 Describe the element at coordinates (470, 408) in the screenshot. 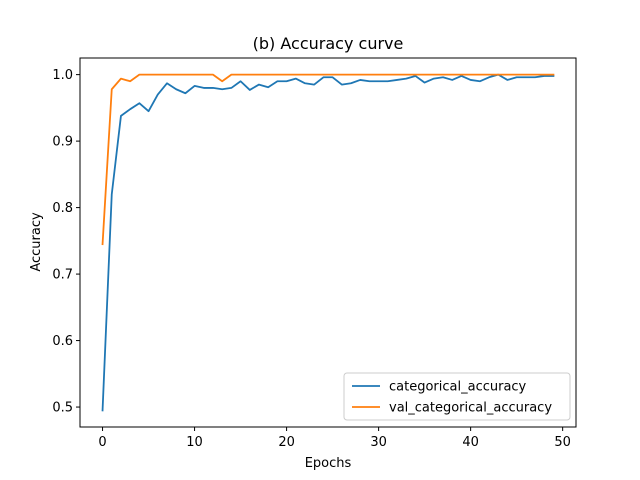

I see `legend-label-val-categorical-accuracy: val_categorical_accuracy` at that location.